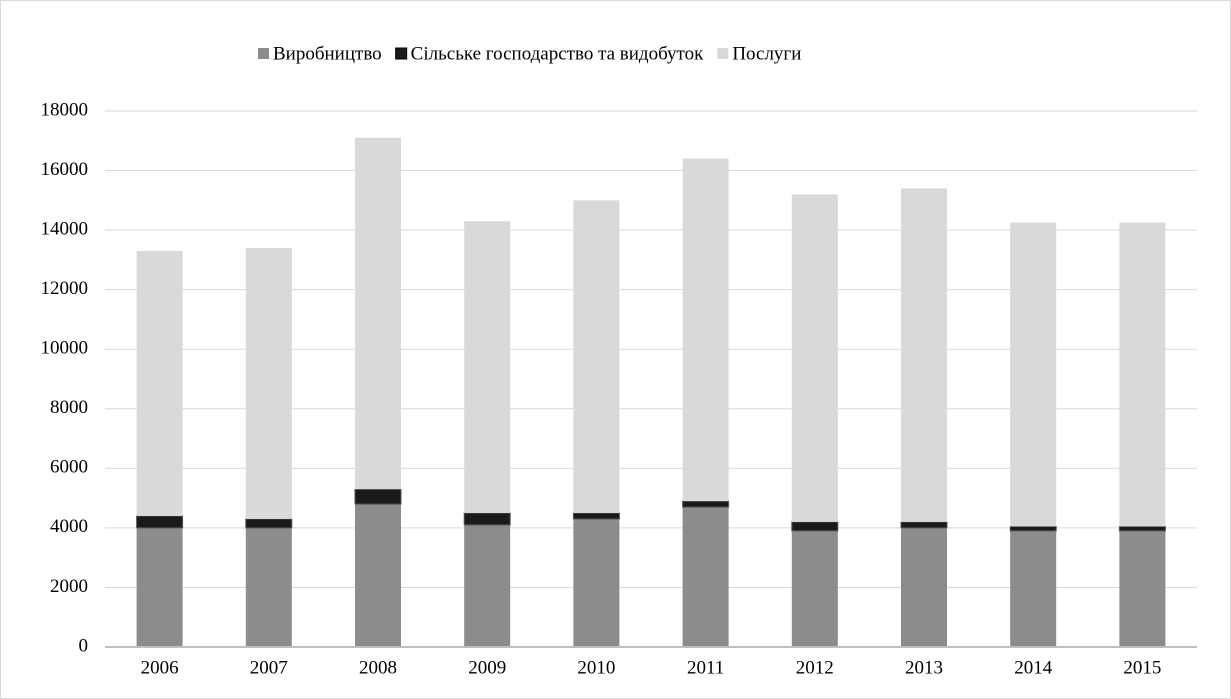  I want to click on x-tick-label: 2011, so click(705, 667).